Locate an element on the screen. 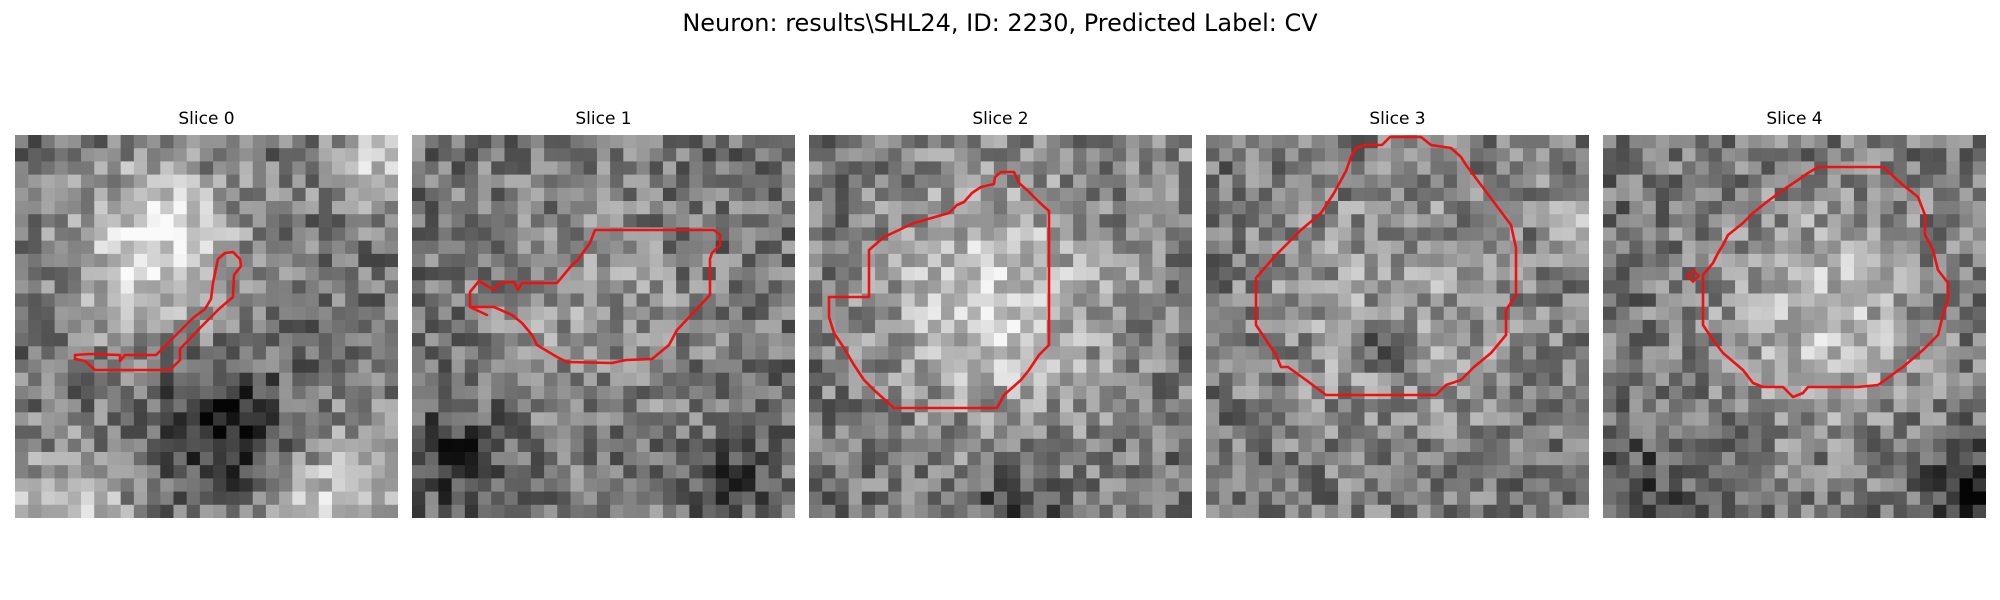 This screenshot has width=2000, height=600. contour-artifact is located at coordinates (1693, 276).